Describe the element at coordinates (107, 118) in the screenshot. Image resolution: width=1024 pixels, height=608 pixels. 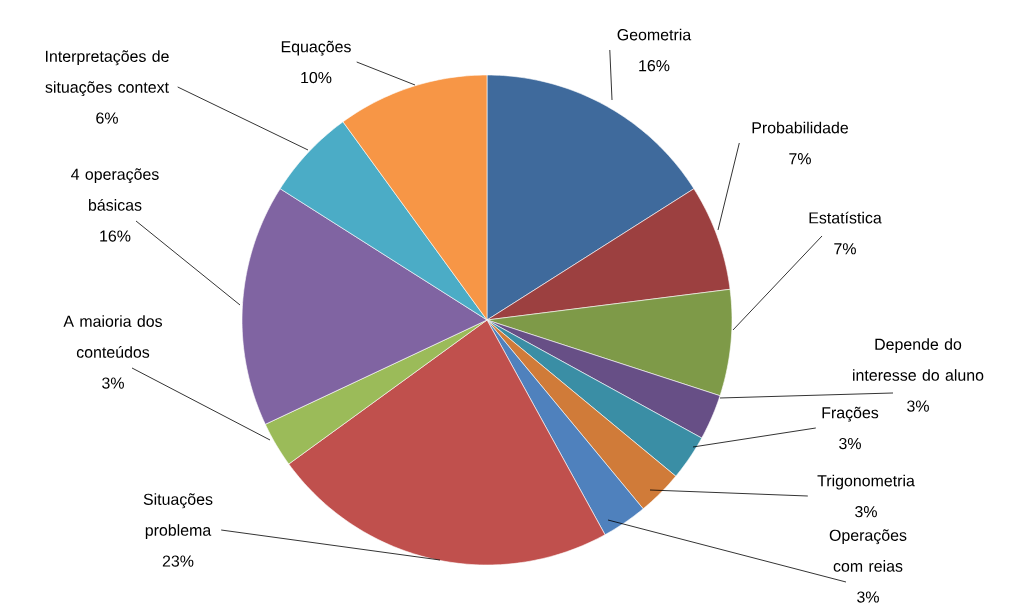
I see `data-label: 6%` at that location.